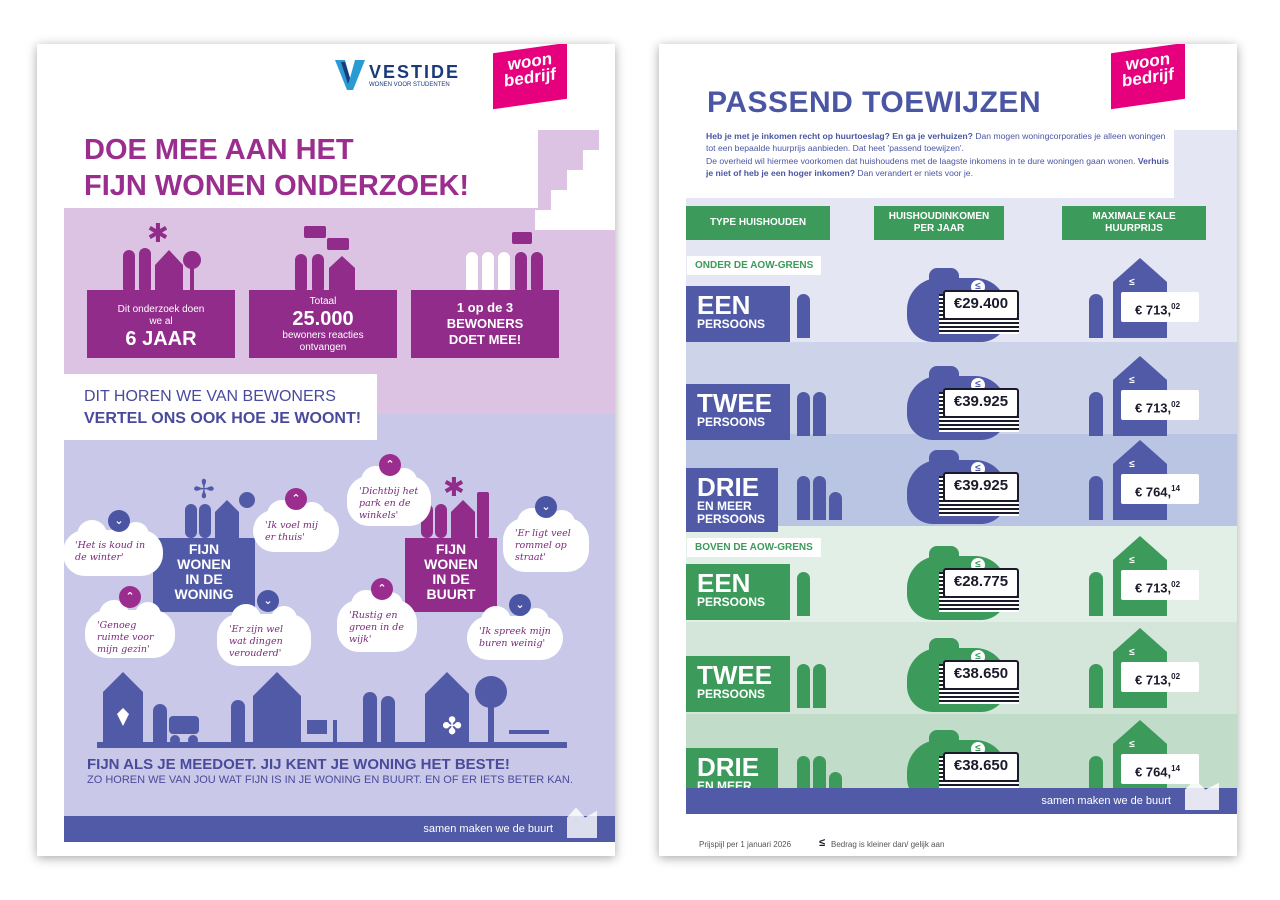 Image resolution: width=1280 pixels, height=900 pixels. What do you see at coordinates (389, 496) in the screenshot?
I see `quote-cloud: 'Dichtbij het park en de winkels'` at bounding box center [389, 496].